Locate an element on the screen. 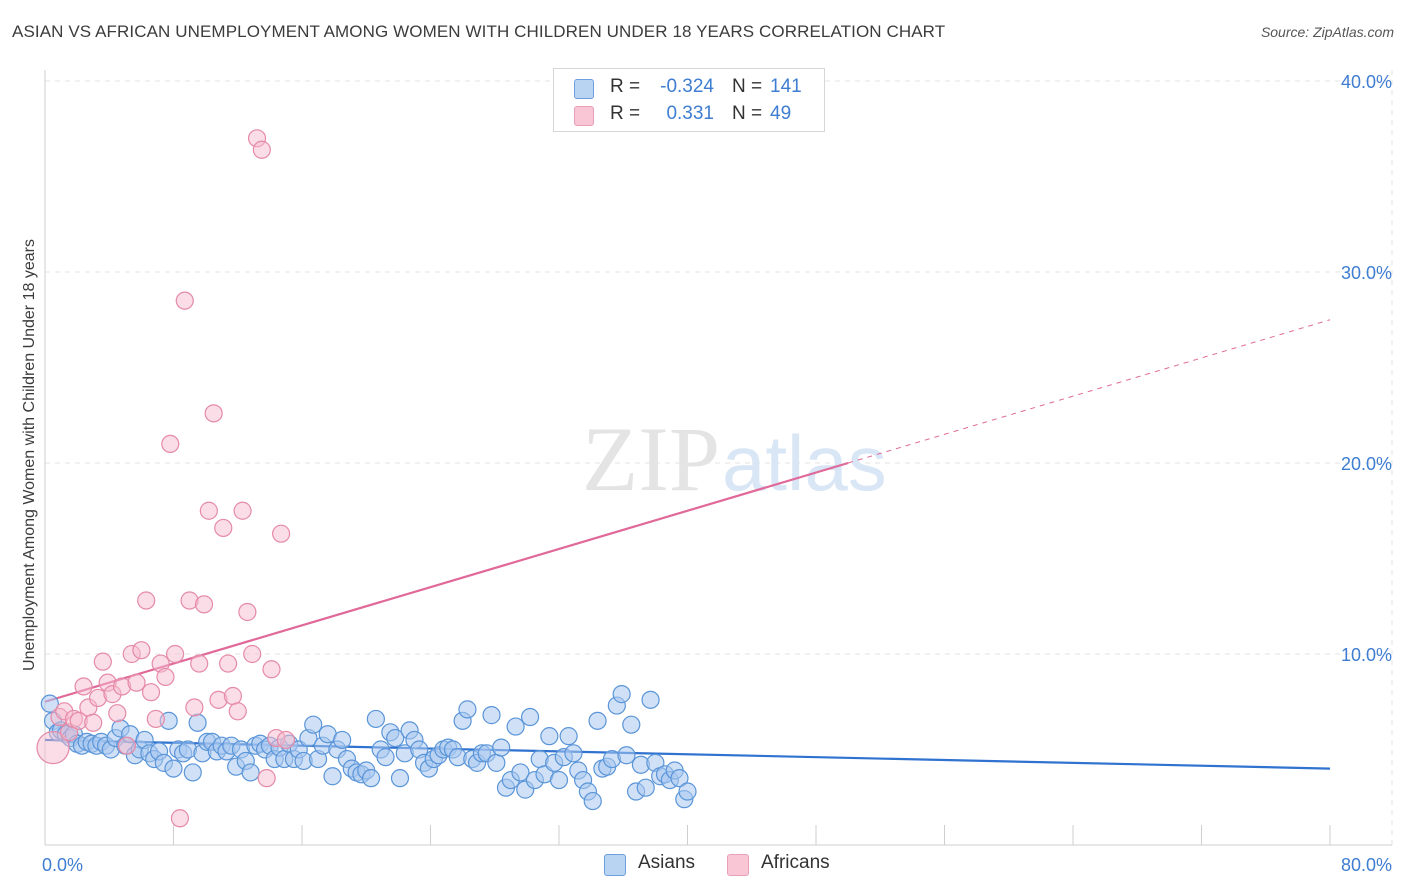  asians-legend-label: Asians is located at coordinates (667, 862).